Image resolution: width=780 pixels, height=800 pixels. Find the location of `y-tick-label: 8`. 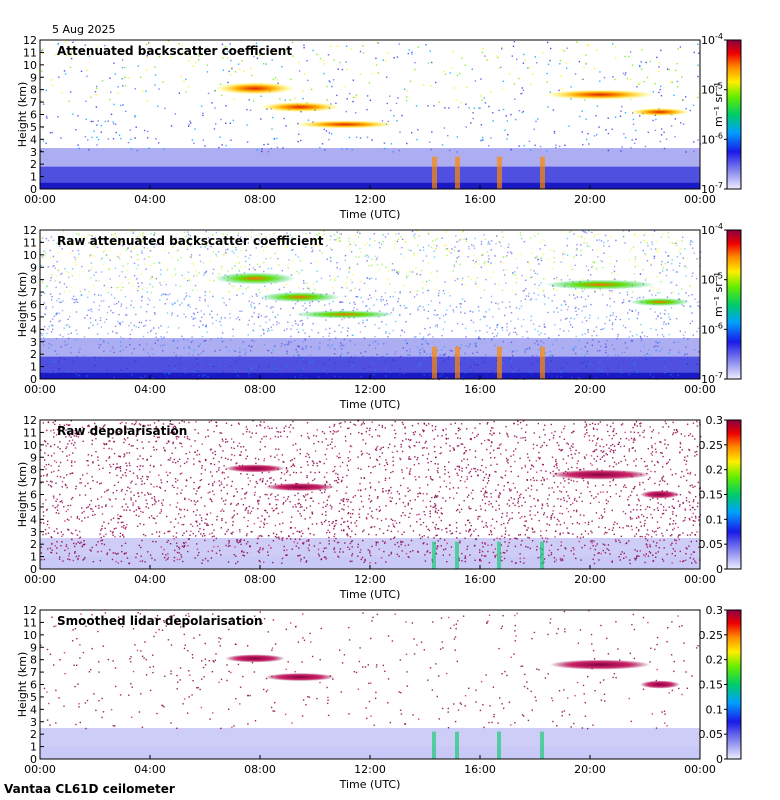

y-tick-label: 8 is located at coordinates (33, 90).